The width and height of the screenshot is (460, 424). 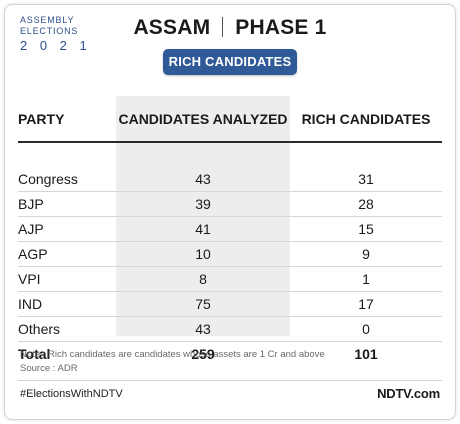 I want to click on table-row: VPI 8 1, so click(x=230, y=279).